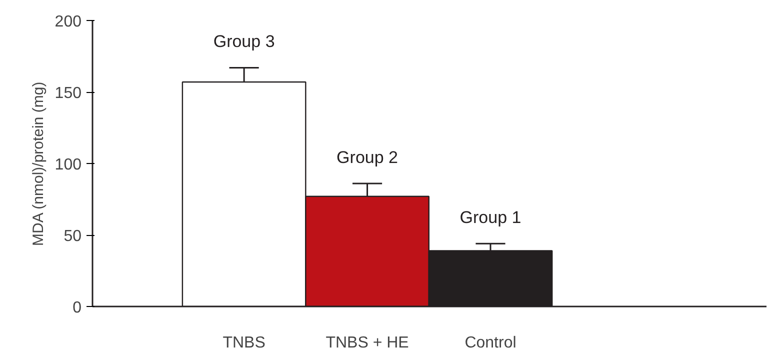 This screenshot has height=358, width=776. What do you see at coordinates (68, 22) in the screenshot?
I see `y-tick-label: 200` at bounding box center [68, 22].